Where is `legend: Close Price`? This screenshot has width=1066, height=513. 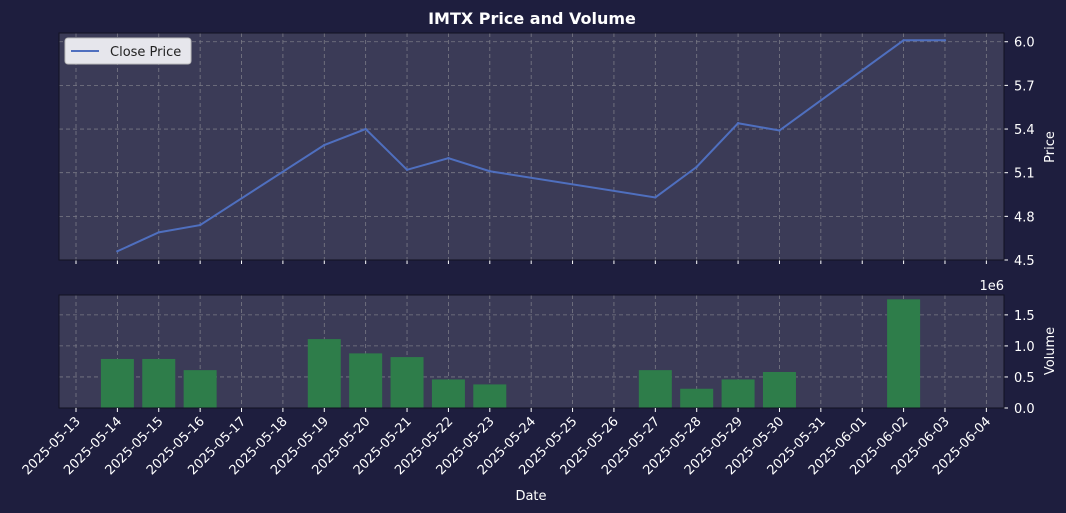
legend: Close Price is located at coordinates (128, 51).